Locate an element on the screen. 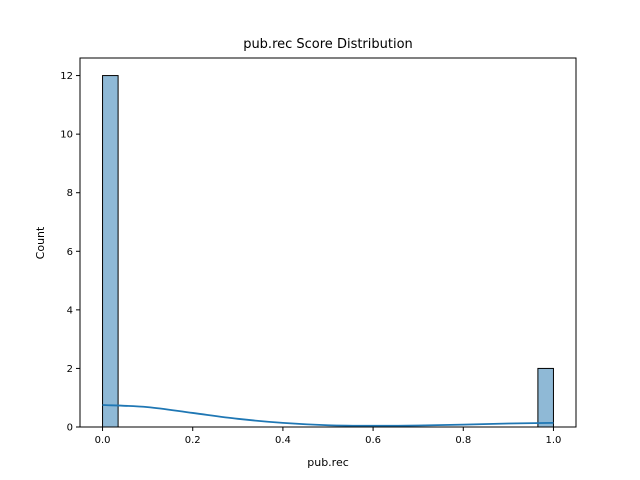 The image size is (640, 480). y-tick-label: 6 is located at coordinates (70, 252).